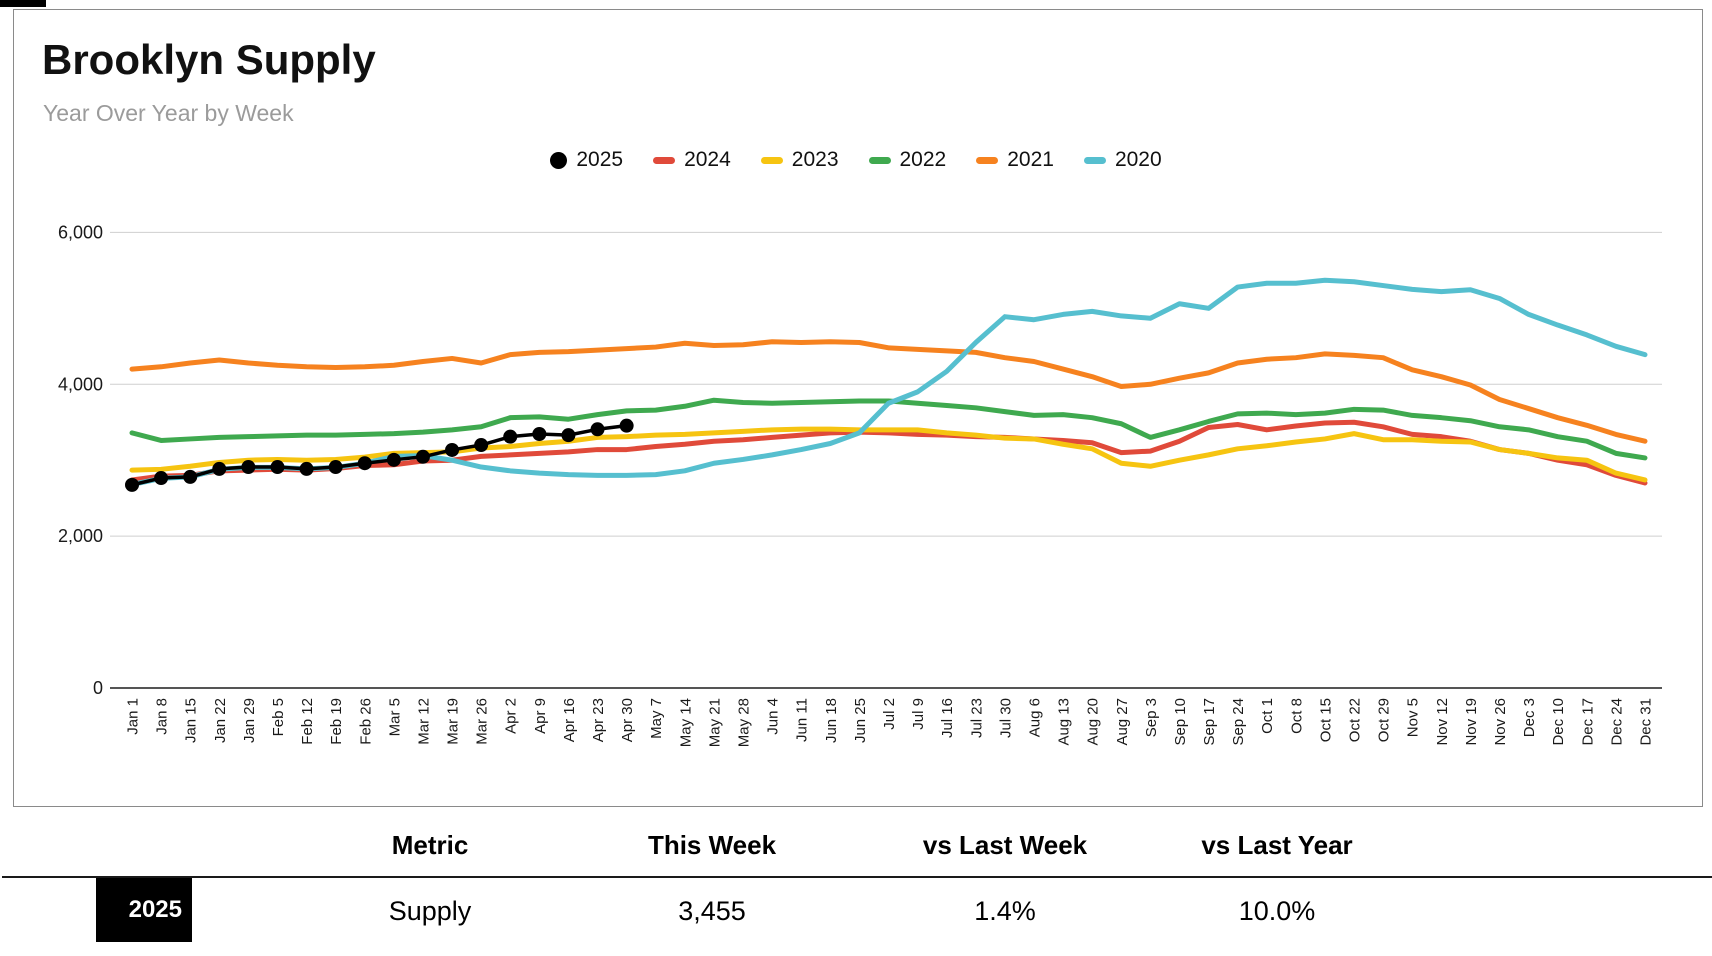 The image size is (1712, 956). What do you see at coordinates (1267, 716) in the screenshot?
I see `x-axis-label-oct-1: Oct 1` at bounding box center [1267, 716].